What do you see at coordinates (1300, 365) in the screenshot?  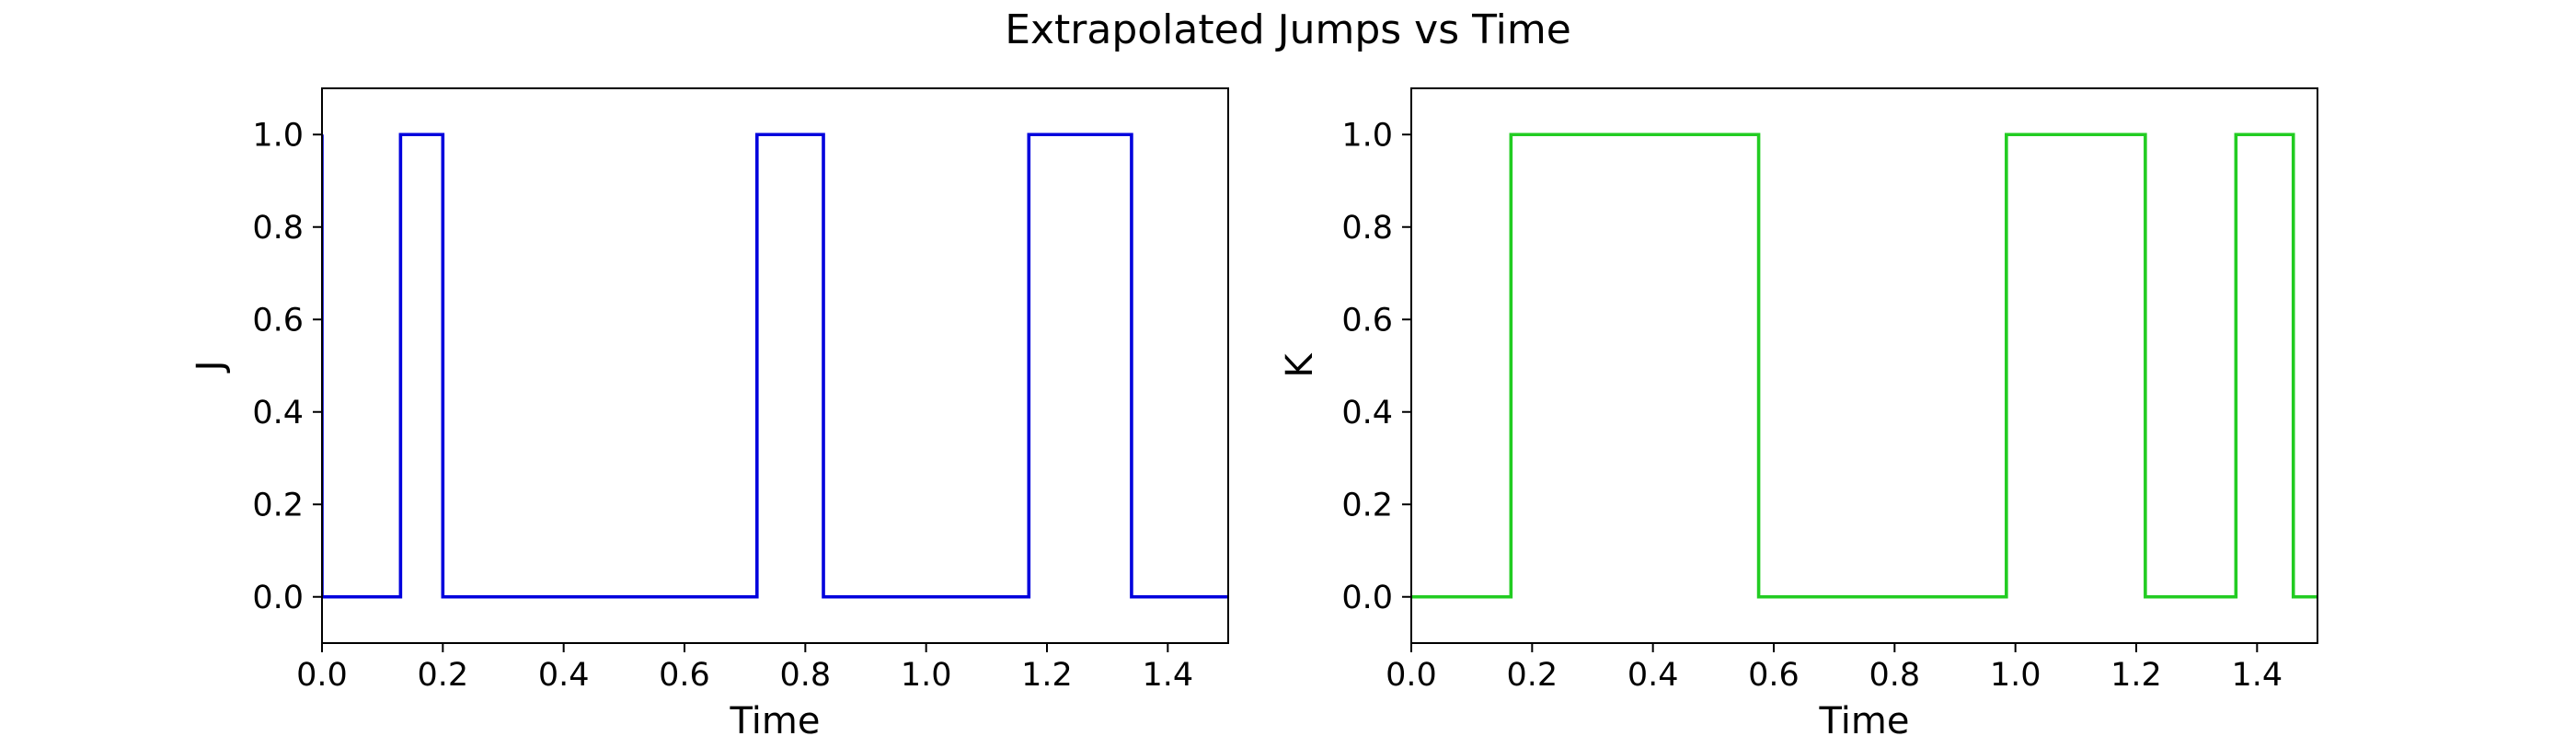 I see `y-axis-label: K` at bounding box center [1300, 365].